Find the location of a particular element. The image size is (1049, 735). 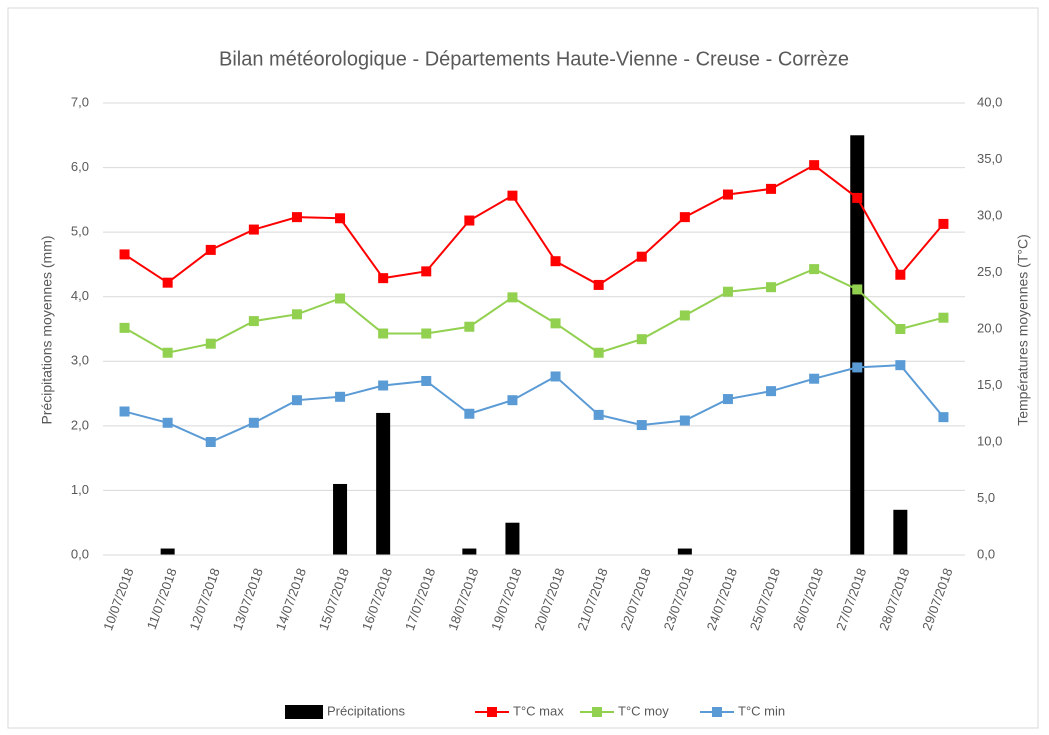

legend-label: T°C min is located at coordinates (761, 710).